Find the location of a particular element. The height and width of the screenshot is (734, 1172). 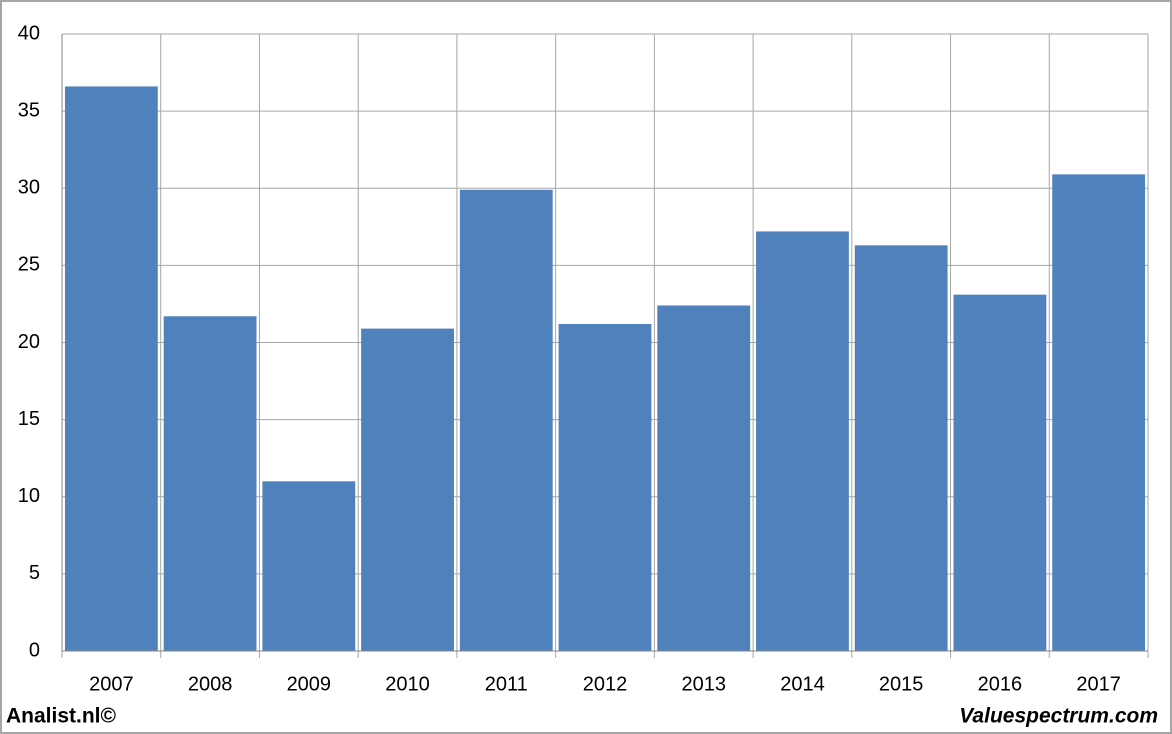

x-tick-label: 2015 is located at coordinates (901, 684).